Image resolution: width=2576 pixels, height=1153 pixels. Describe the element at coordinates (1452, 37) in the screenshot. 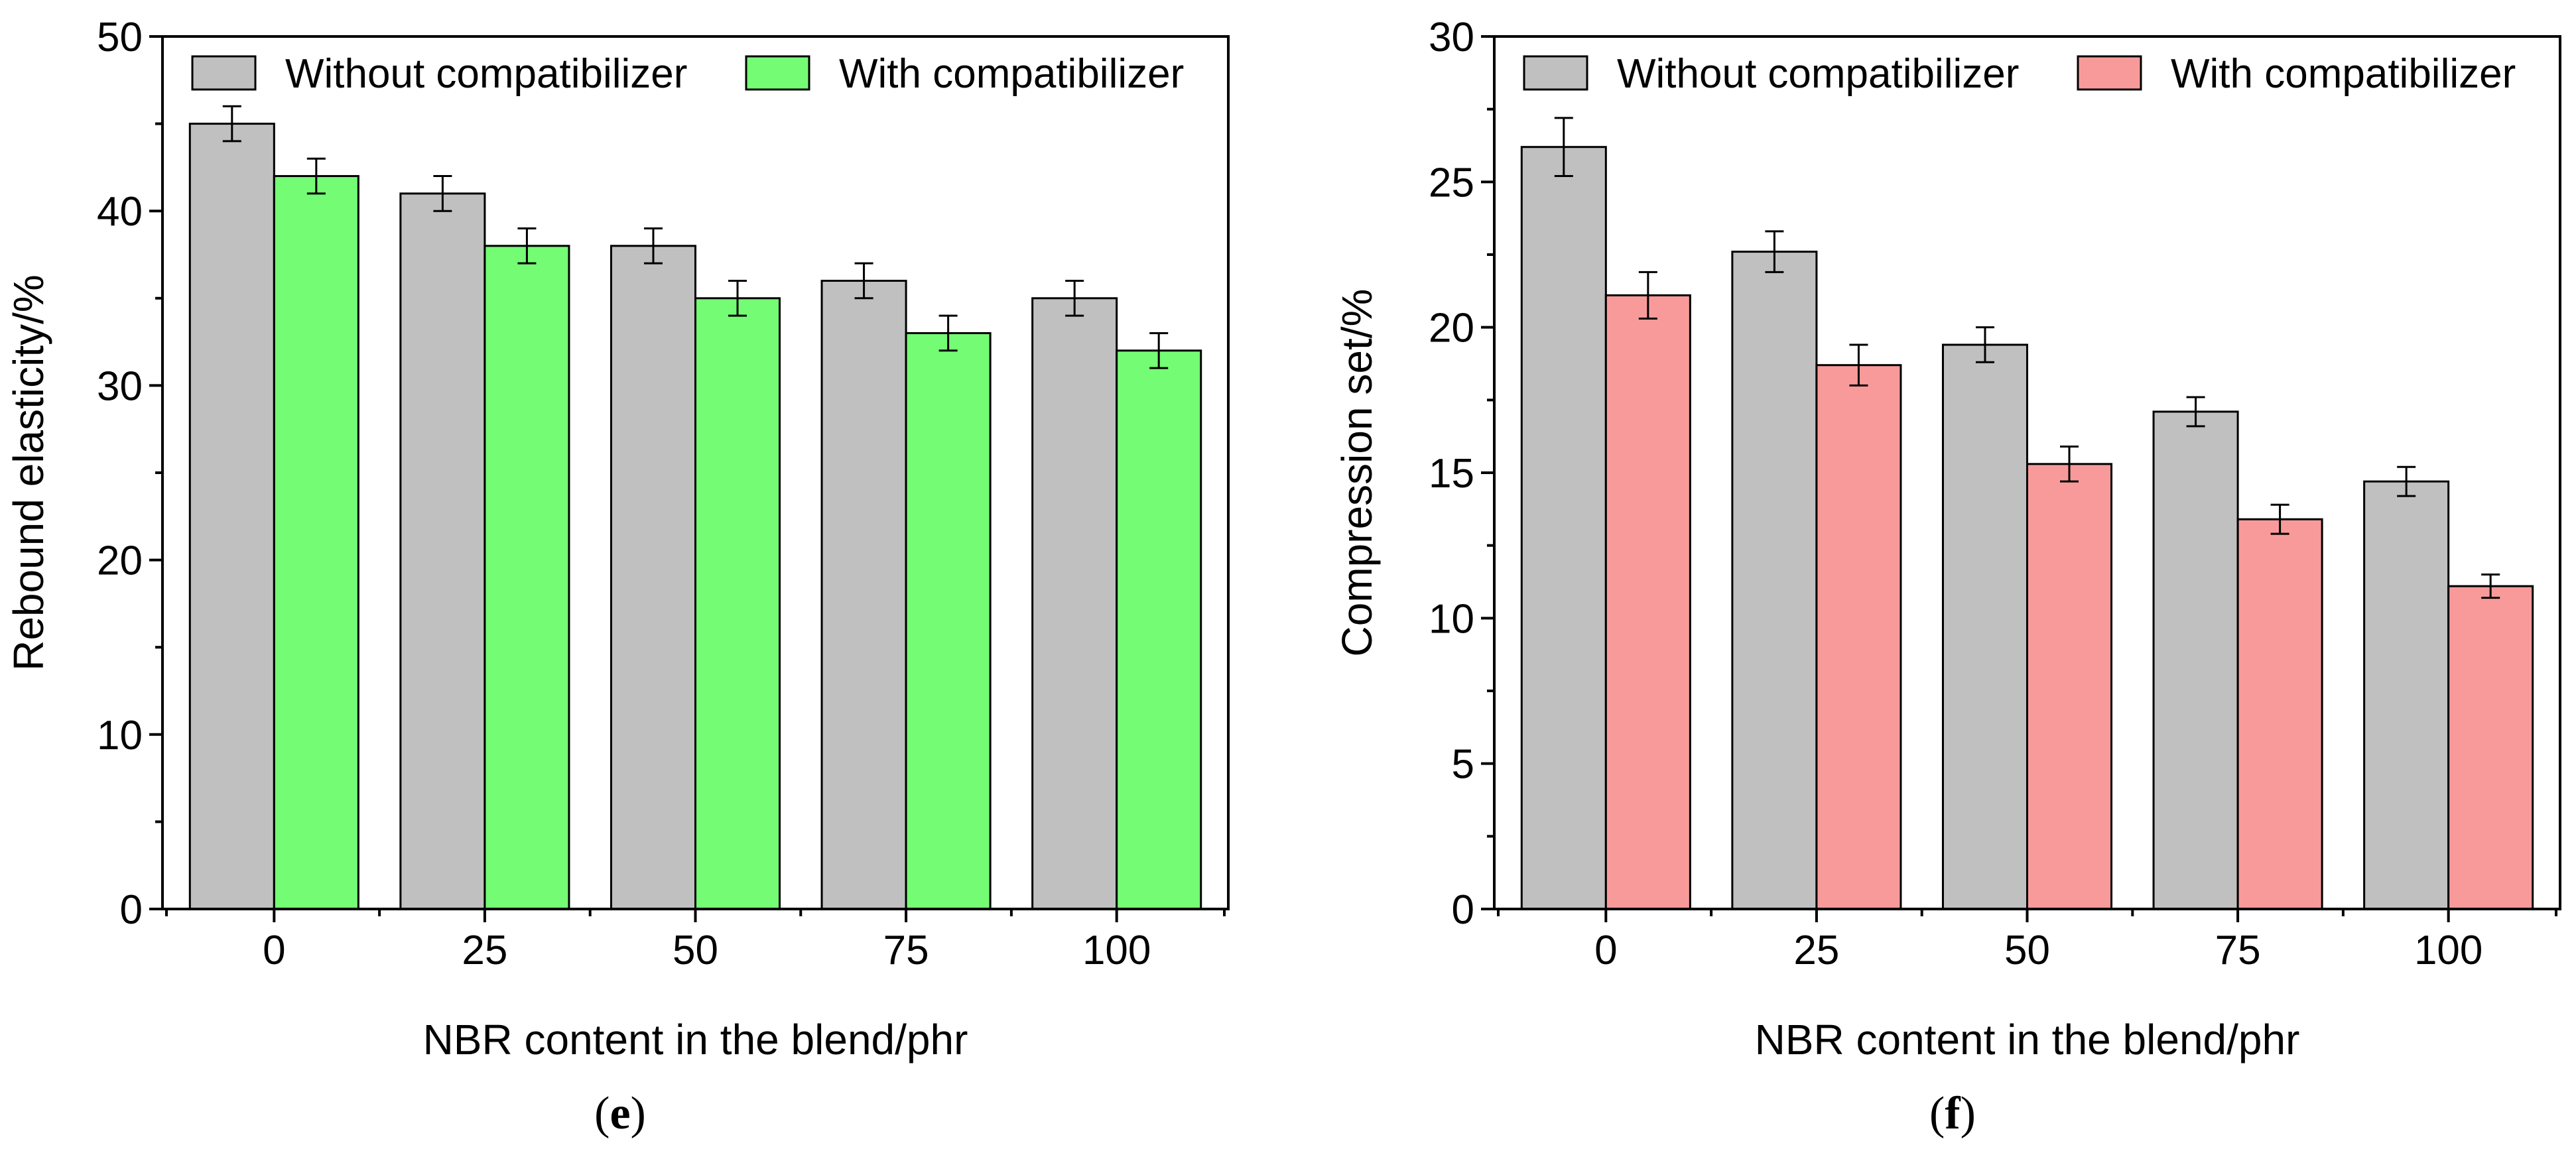

I see `y-tick-label-f-30: 30` at that location.